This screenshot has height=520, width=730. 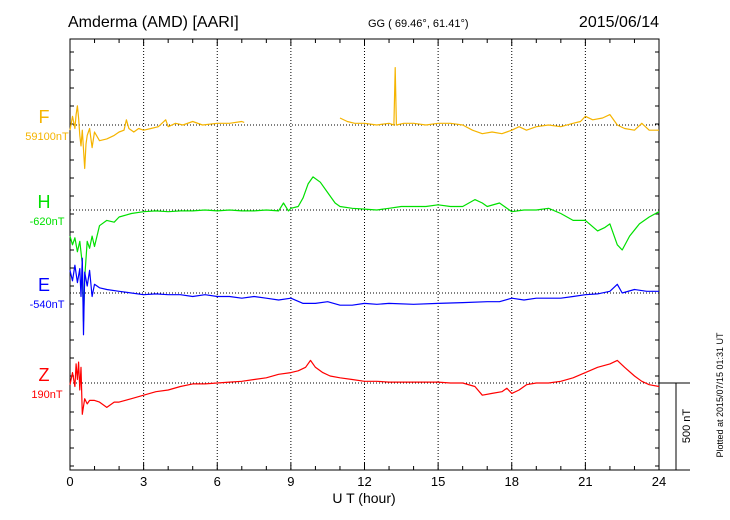 What do you see at coordinates (47, 222) in the screenshot?
I see `baseline-value-h: -620nT` at bounding box center [47, 222].